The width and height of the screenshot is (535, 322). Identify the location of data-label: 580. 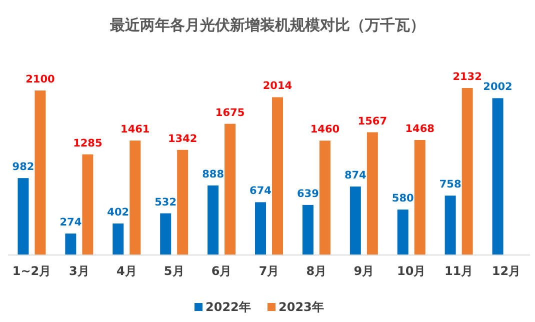
(403, 198).